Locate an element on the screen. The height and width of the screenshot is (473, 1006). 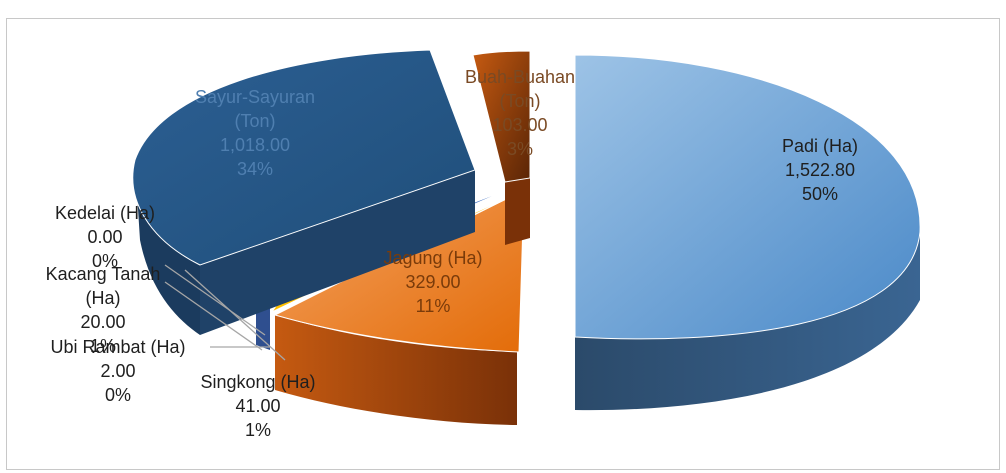
data-label-0: Padi (Ha) 1,522.80 50% is located at coordinates (820, 170).